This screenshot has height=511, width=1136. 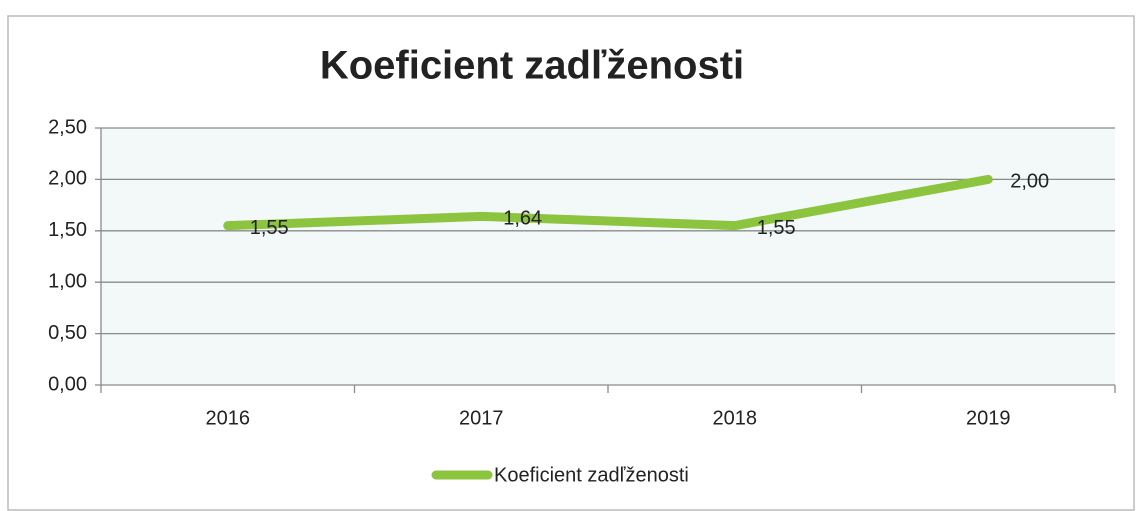 I want to click on data-line, so click(x=608, y=202).